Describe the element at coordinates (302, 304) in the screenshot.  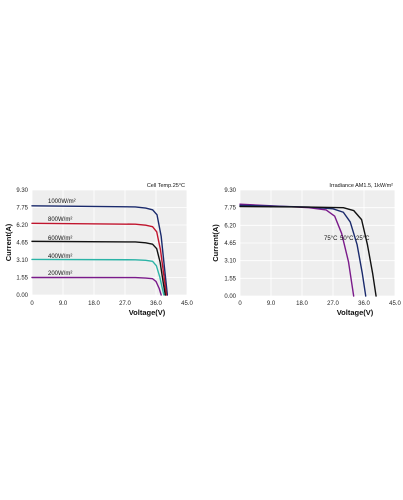
I see `chart-2-x-tick-label: 18.0` at that location.